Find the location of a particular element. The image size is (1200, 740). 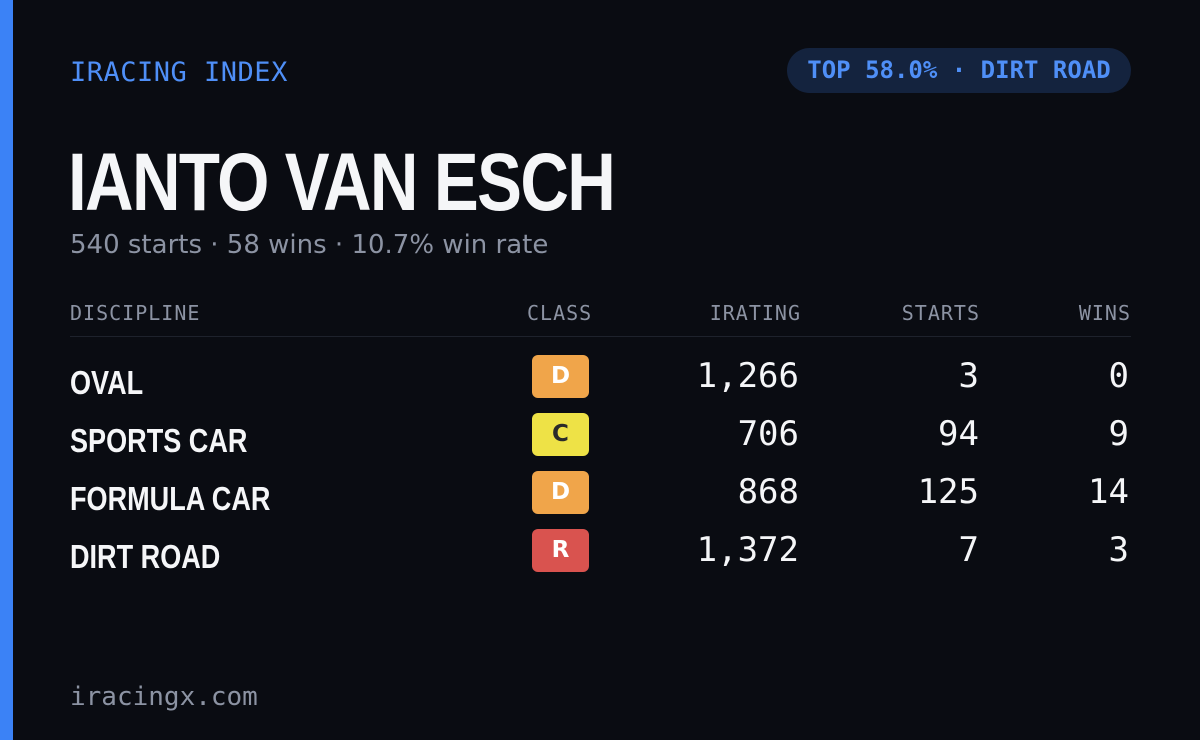

driver-name: IANTO VAN ESCH is located at coordinates (342, 182).